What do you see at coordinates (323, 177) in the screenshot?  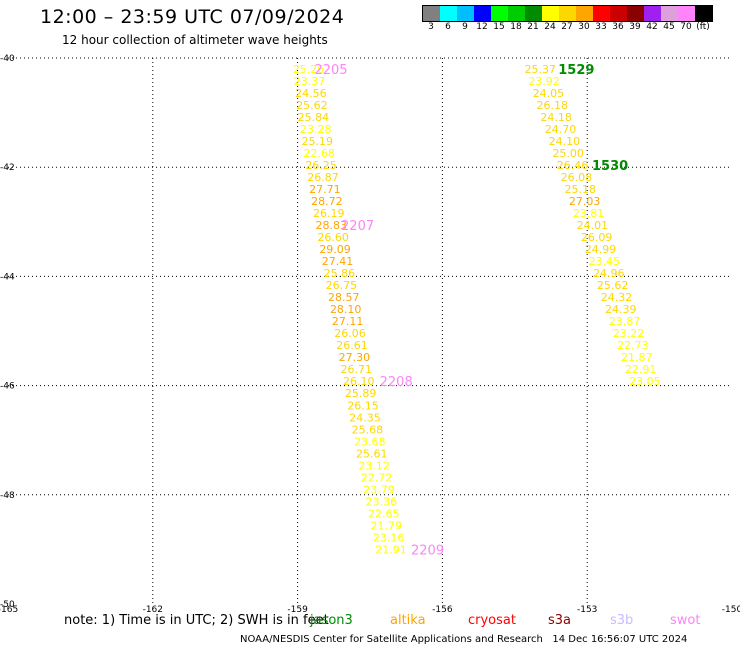 I see `swh-value-label: 26.87` at bounding box center [323, 177].